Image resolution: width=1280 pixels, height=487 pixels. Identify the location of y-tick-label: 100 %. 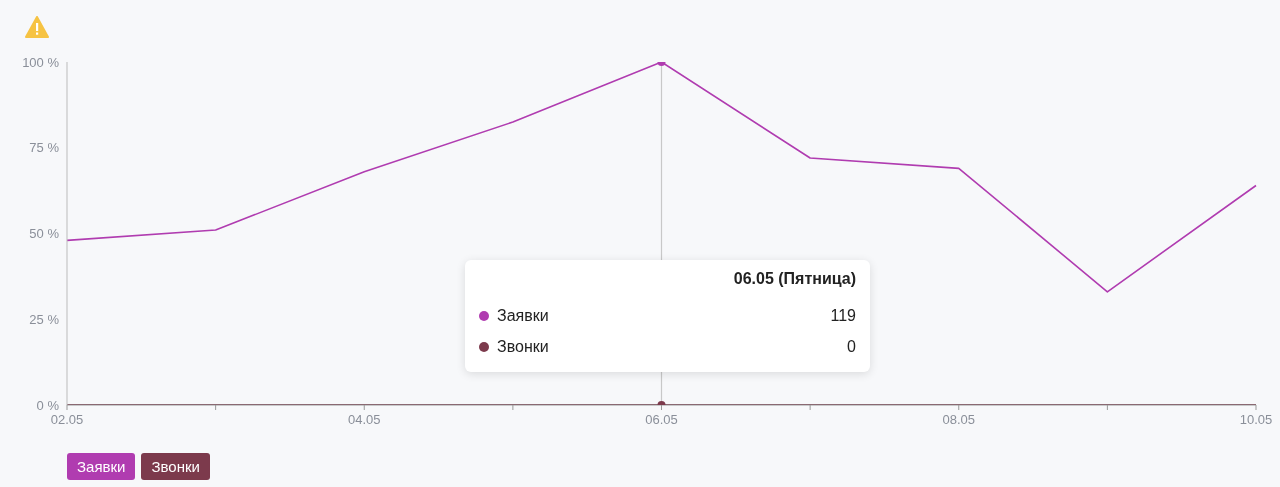
(41, 62).